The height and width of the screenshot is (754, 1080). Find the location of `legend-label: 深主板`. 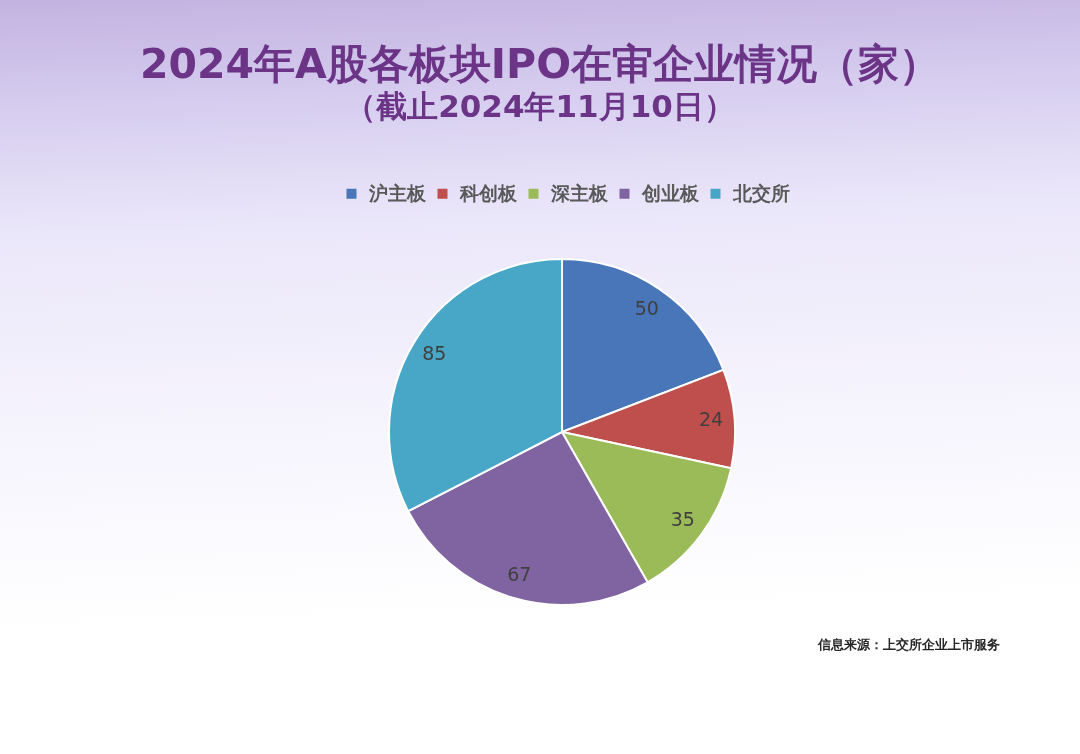

legend-label: 深主板 is located at coordinates (579, 192).